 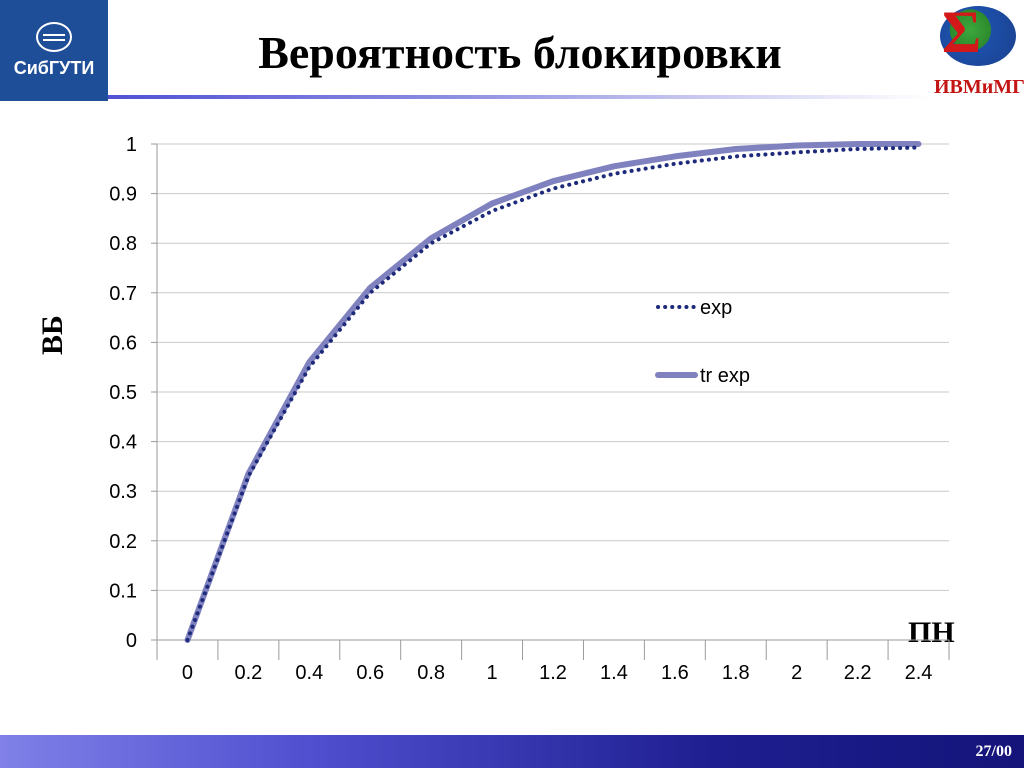 What do you see at coordinates (123, 443) in the screenshot?
I see `y-tick-label: 0.4` at bounding box center [123, 443].